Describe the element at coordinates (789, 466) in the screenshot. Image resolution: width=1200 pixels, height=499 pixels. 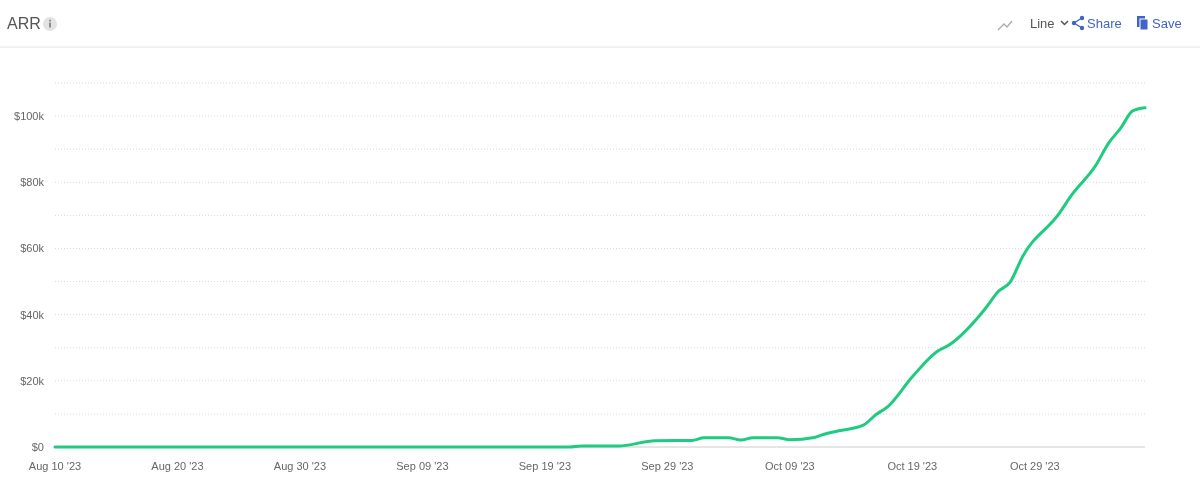
I see `x-tick-label: Oct 09 '23` at that location.